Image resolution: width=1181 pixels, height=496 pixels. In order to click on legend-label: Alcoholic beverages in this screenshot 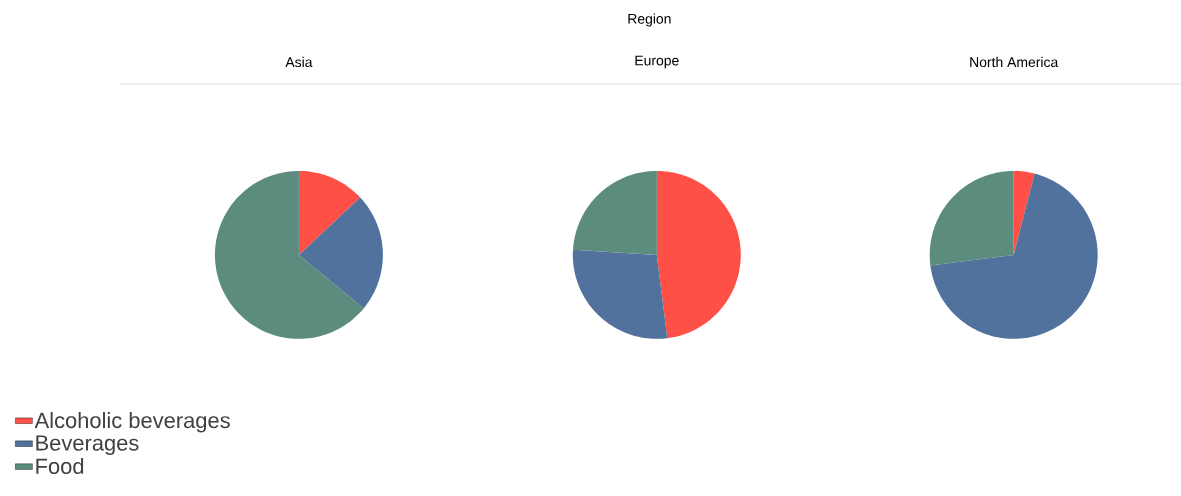, I will do `click(132, 422)`.